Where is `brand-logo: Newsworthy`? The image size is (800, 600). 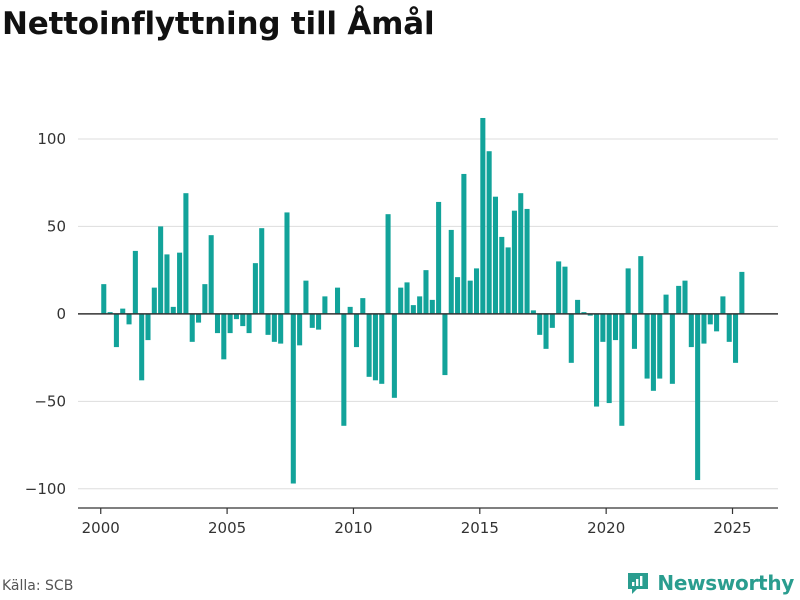 brand-logo: Newsworthy is located at coordinates (709, 583).